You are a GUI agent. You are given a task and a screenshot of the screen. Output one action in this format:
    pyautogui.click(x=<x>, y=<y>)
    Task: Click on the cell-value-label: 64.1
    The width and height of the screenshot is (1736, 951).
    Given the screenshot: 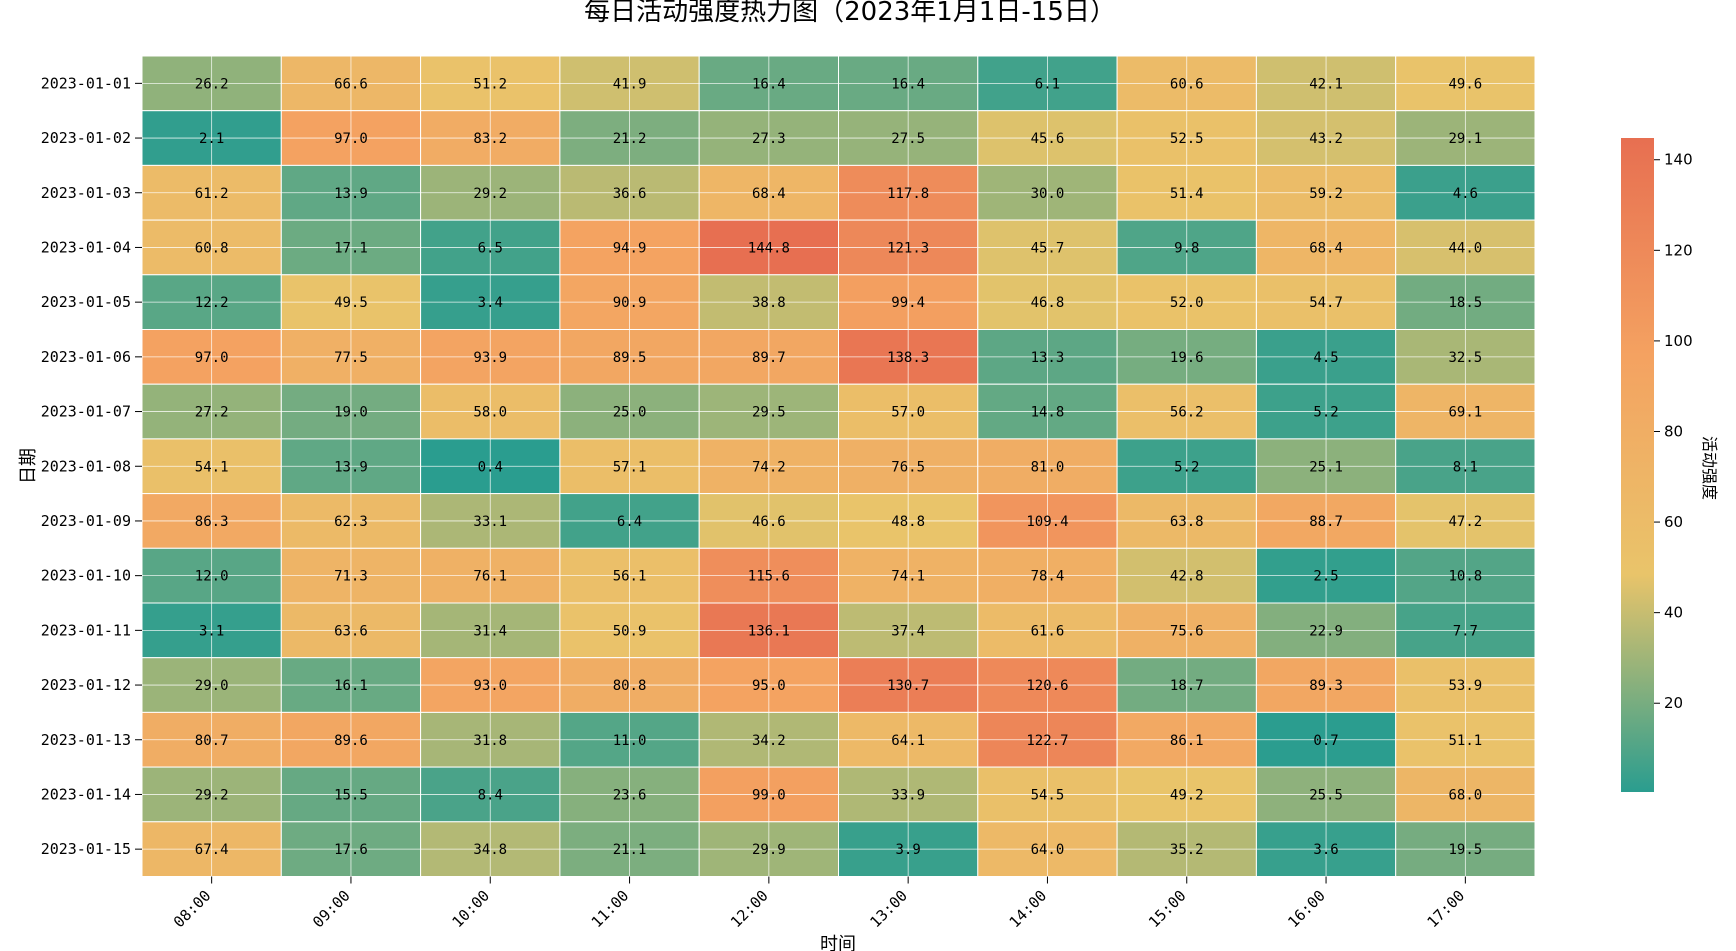 What is the action you would take?
    pyautogui.click(x=908, y=741)
    